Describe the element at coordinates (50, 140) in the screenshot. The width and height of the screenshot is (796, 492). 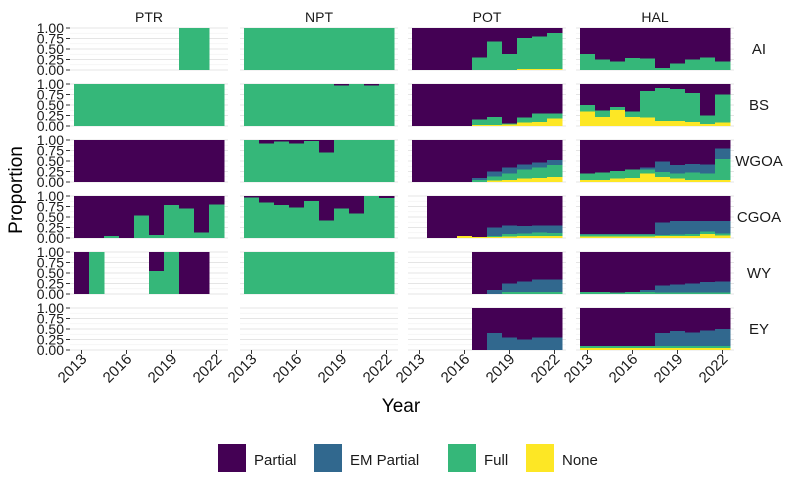
I see `y-tick-label: 1.00` at that location.